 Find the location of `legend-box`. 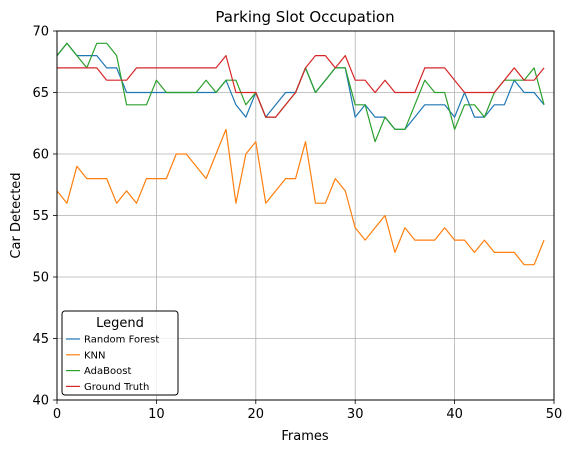

legend-box is located at coordinates (120, 353).